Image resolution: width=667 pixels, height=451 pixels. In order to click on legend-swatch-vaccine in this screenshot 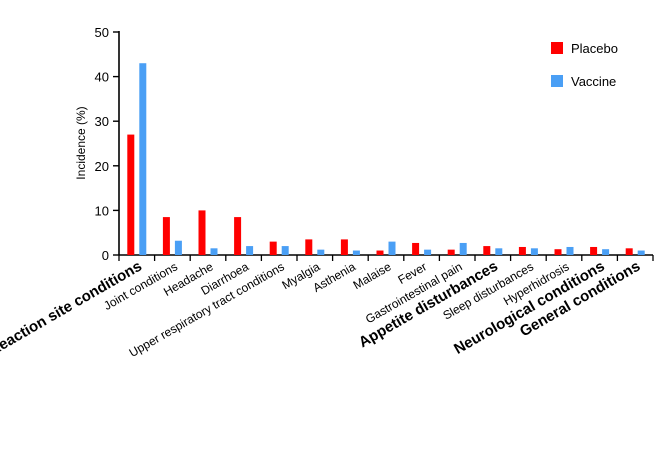, I will do `click(557, 81)`.